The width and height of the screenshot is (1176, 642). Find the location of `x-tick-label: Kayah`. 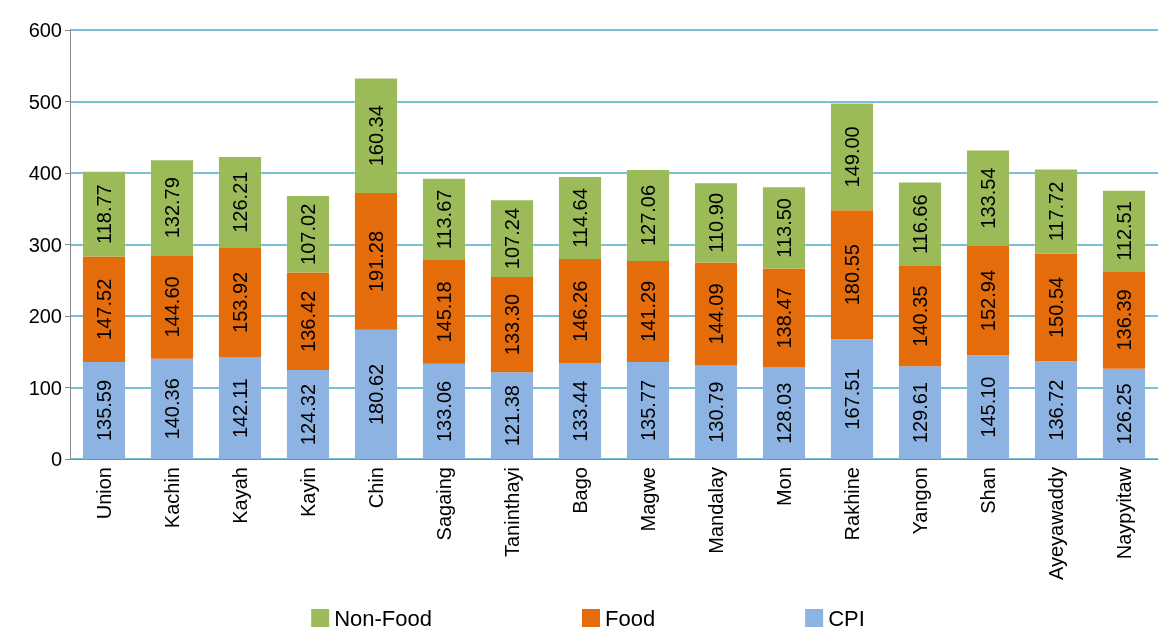

x-tick-label: Kayah is located at coordinates (240, 495).